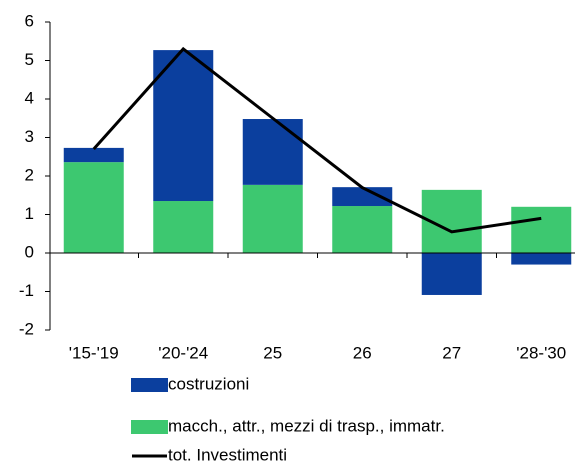 Image resolution: width=578 pixels, height=465 pixels. Describe the element at coordinates (272, 352) in the screenshot. I see `x-tick-label: 25` at that location.